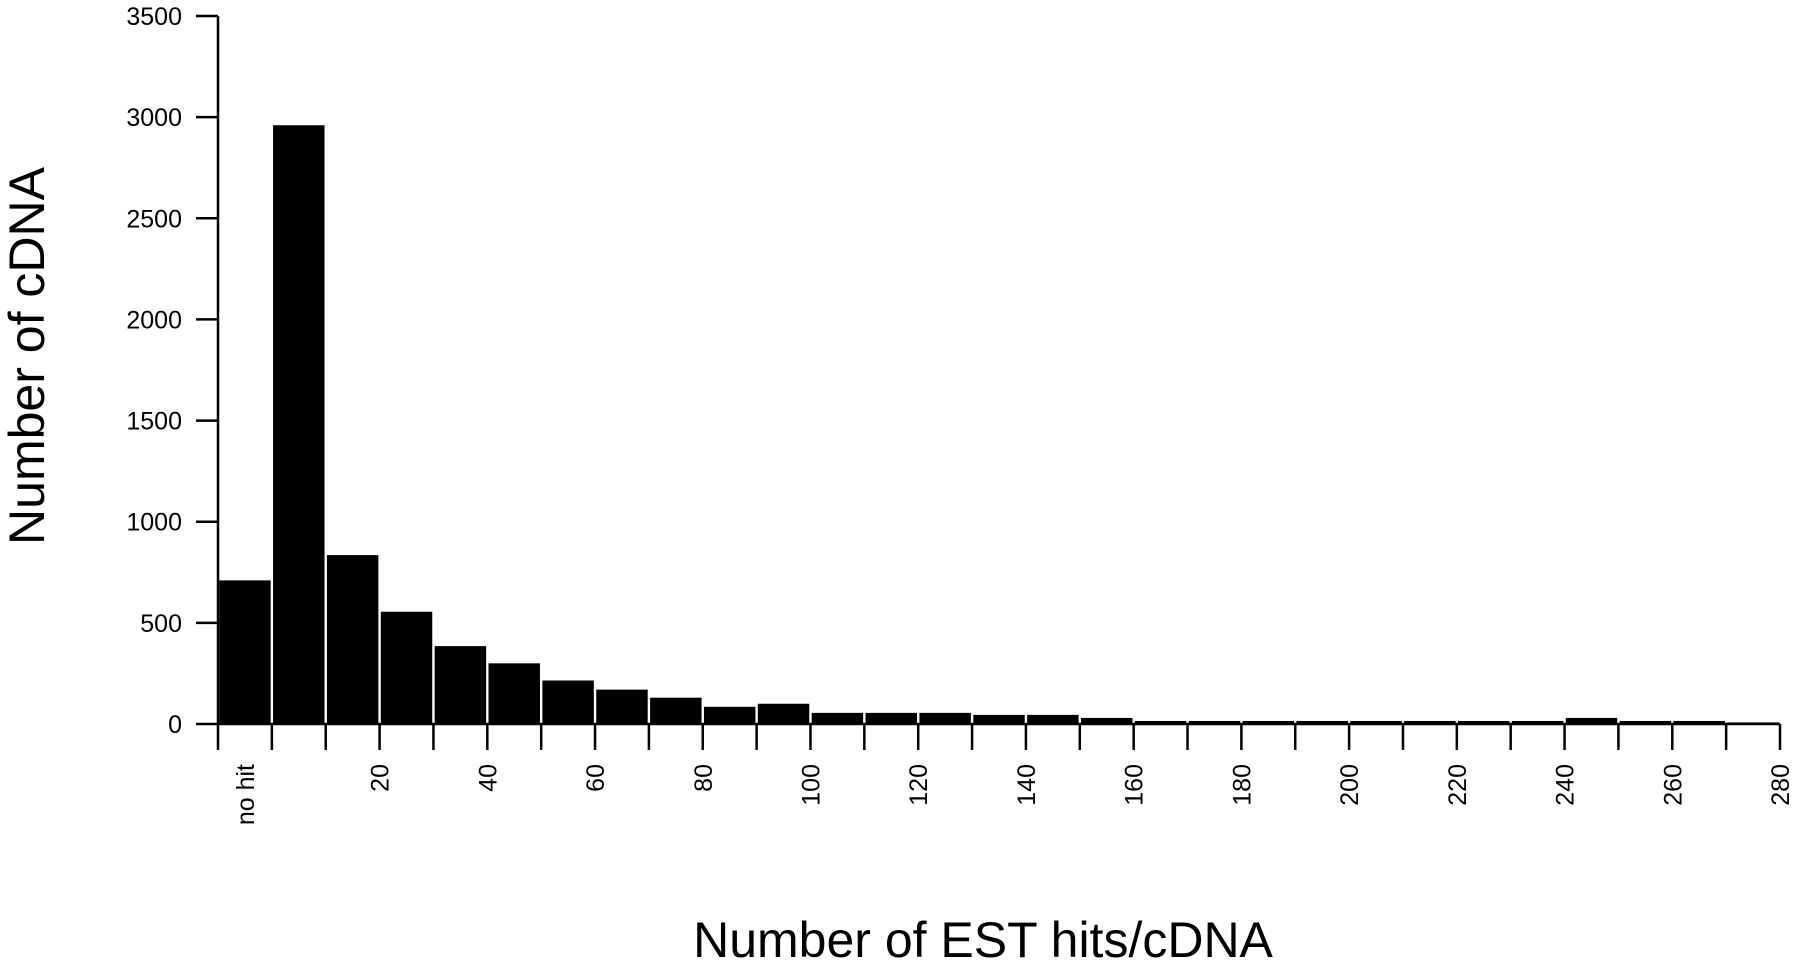 Image resolution: width=1800 pixels, height=972 pixels. What do you see at coordinates (172, 371) in the screenshot?
I see `y-axis-ticks: 0 500 1000 1500 2000 2500 3000 3500` at bounding box center [172, 371].